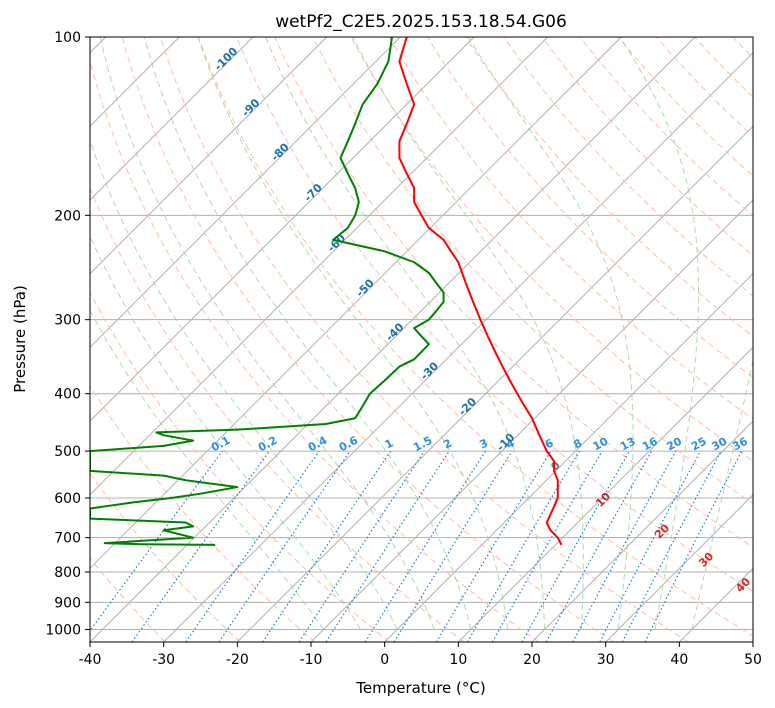 The image size is (775, 708). Describe the element at coordinates (163, 660) in the screenshot. I see `x-tick-label: -30` at that location.